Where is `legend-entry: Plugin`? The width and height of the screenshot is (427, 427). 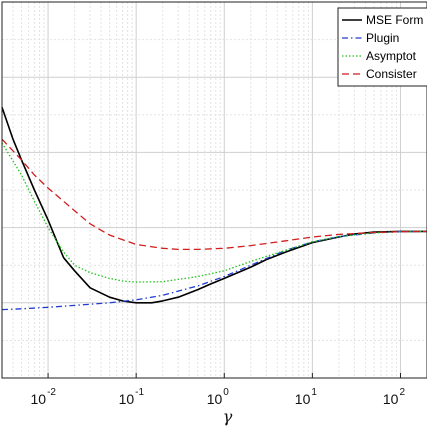
legend-entry: Plugin is located at coordinates (370, 38).